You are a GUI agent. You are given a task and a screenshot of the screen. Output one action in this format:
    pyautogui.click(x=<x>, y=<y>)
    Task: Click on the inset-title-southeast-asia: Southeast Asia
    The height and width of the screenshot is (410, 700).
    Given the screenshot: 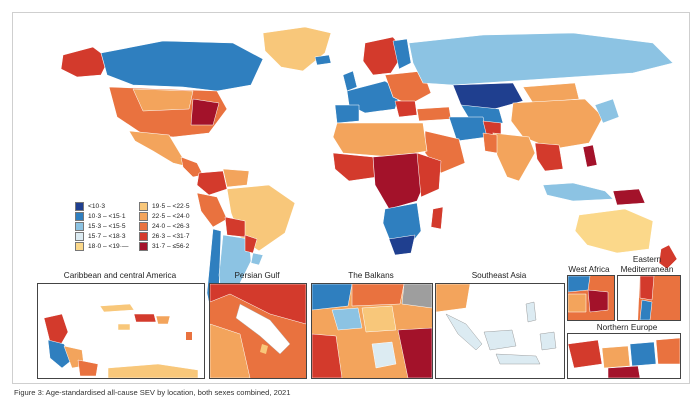 What is the action you would take?
    pyautogui.click(x=499, y=275)
    